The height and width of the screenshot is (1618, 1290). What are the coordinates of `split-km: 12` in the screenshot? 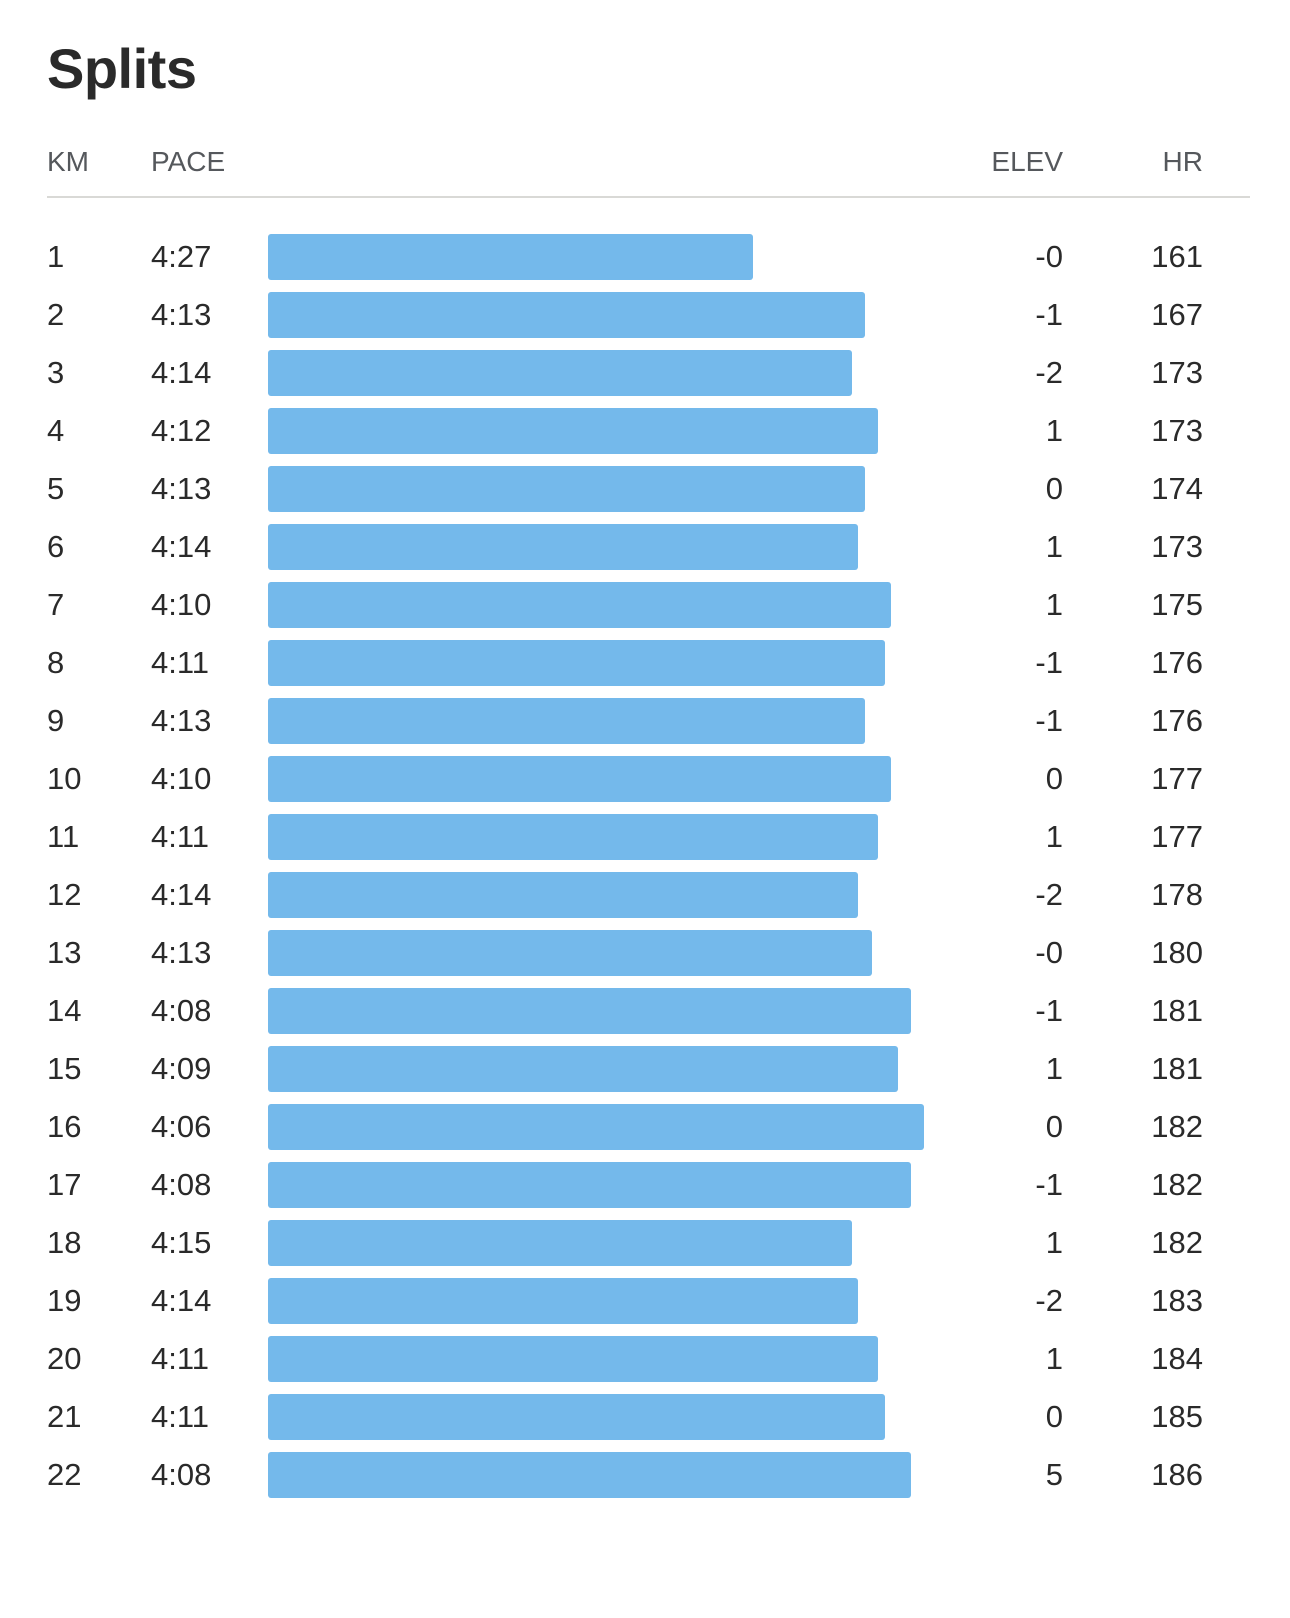 It's located at (64, 894).